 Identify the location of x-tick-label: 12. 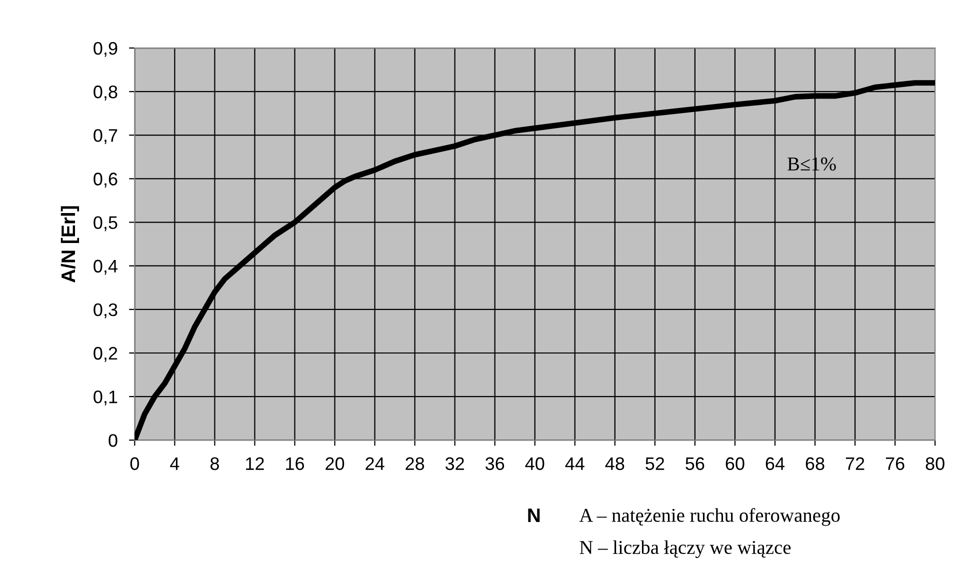
(255, 463).